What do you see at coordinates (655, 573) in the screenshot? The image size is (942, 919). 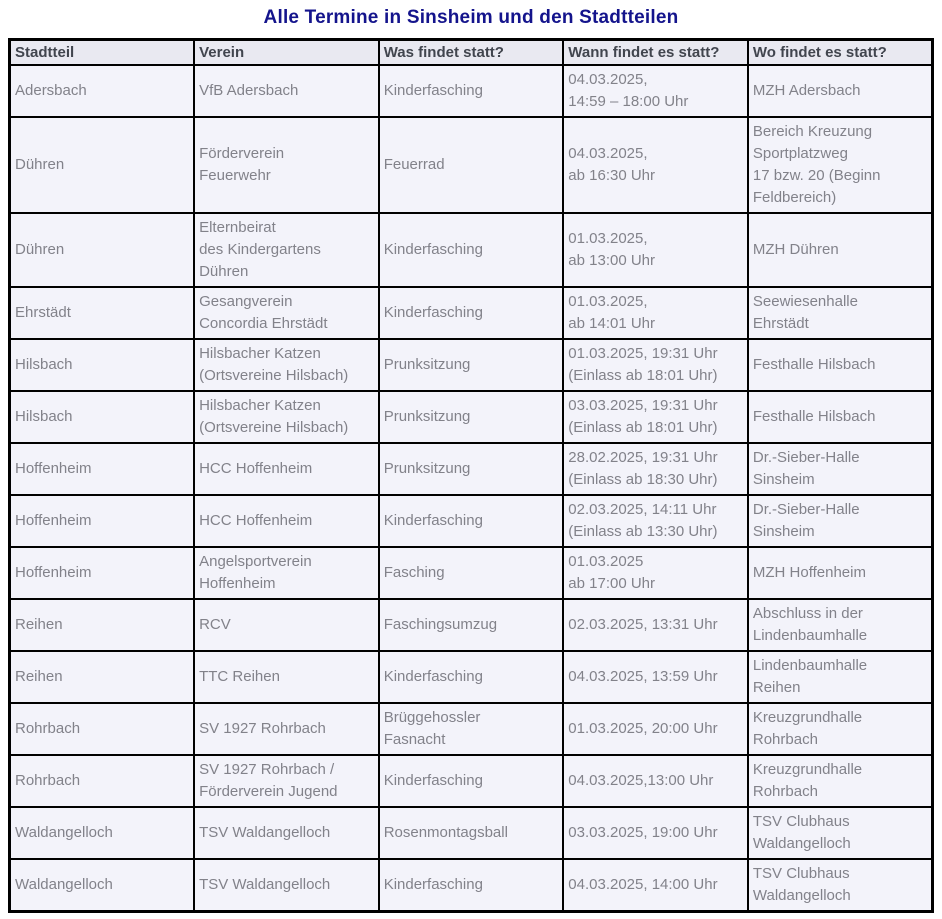 I see `cell-wann: 01.03.2025 ab 17:00 Uhr` at bounding box center [655, 573].